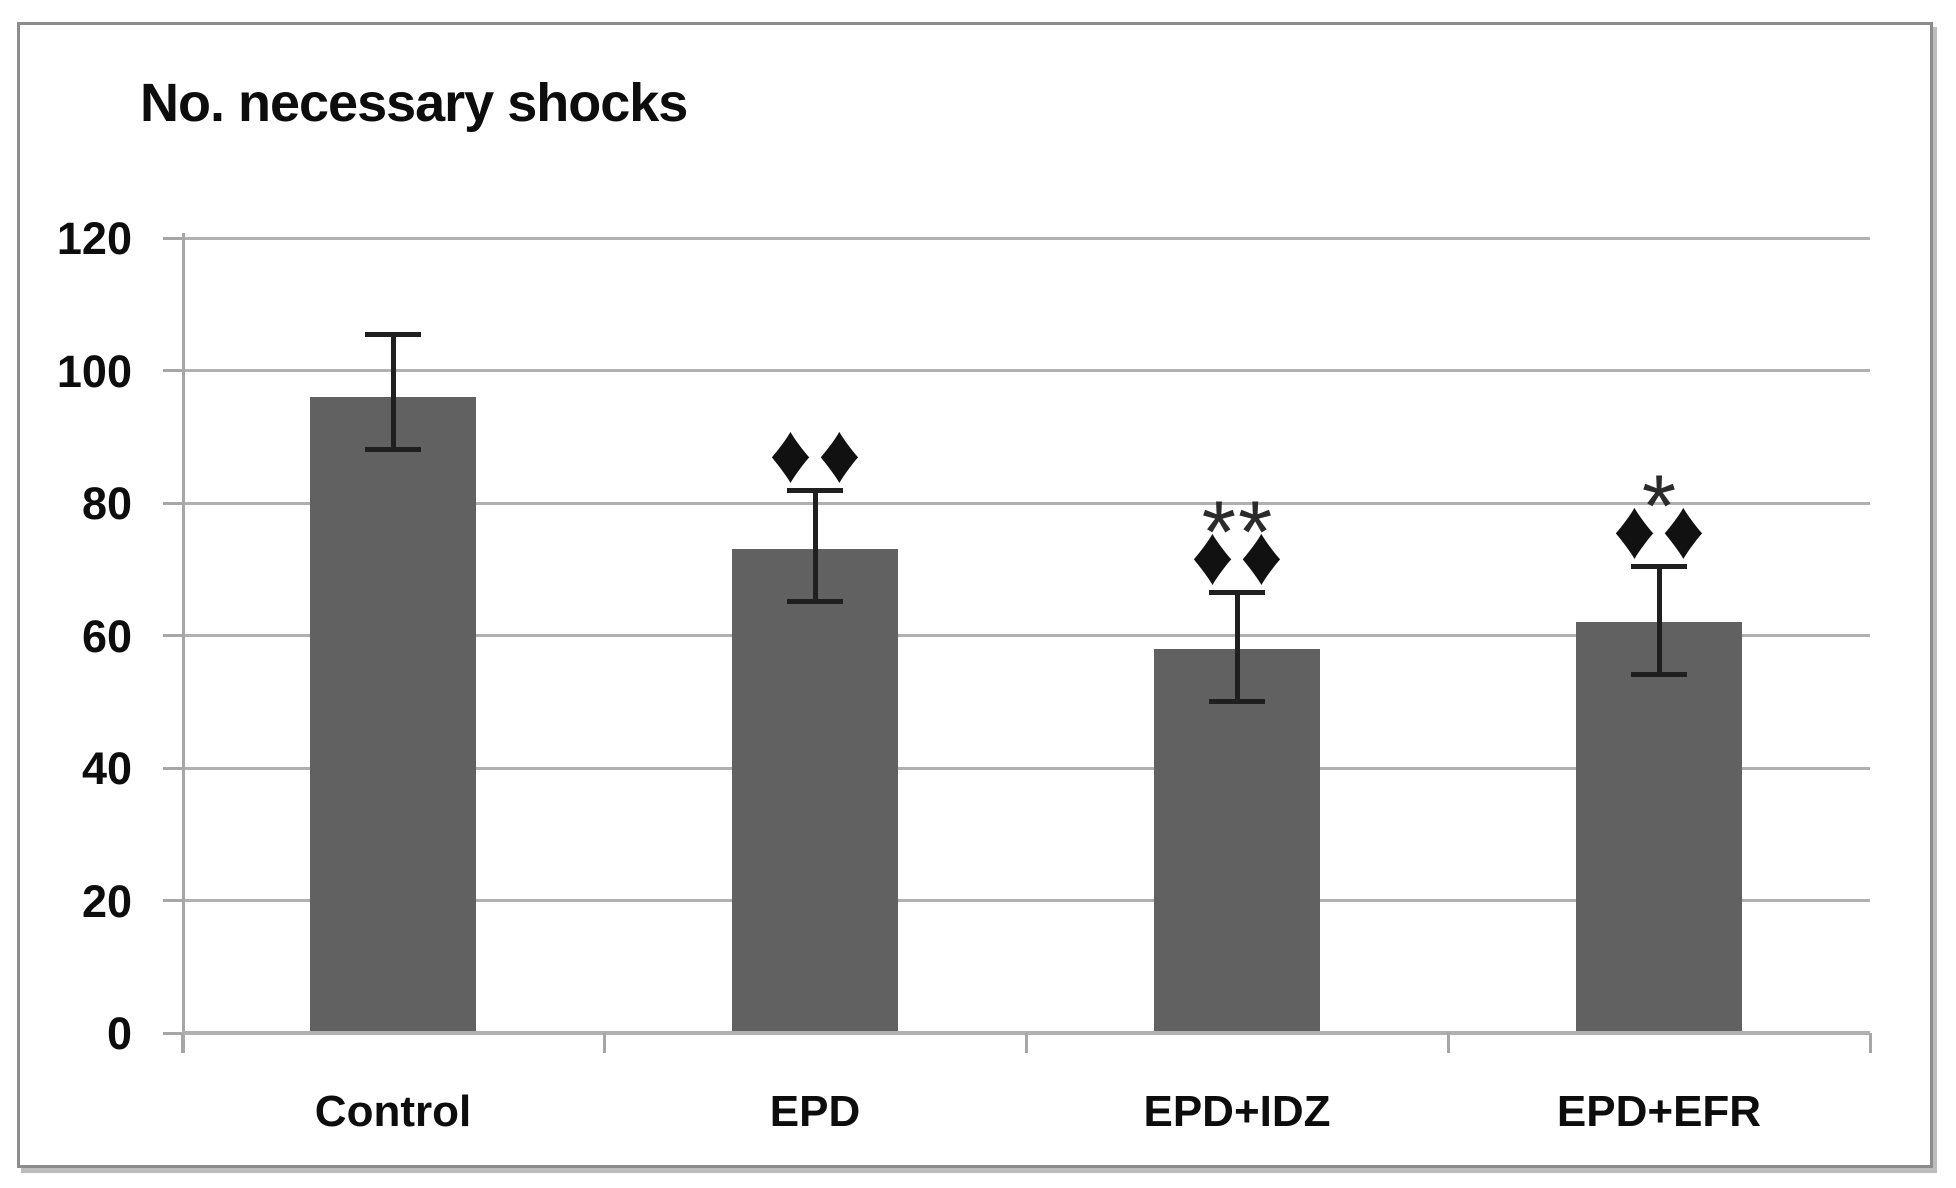  I want to click on y-axis-tick-label: 120, so click(94, 238).